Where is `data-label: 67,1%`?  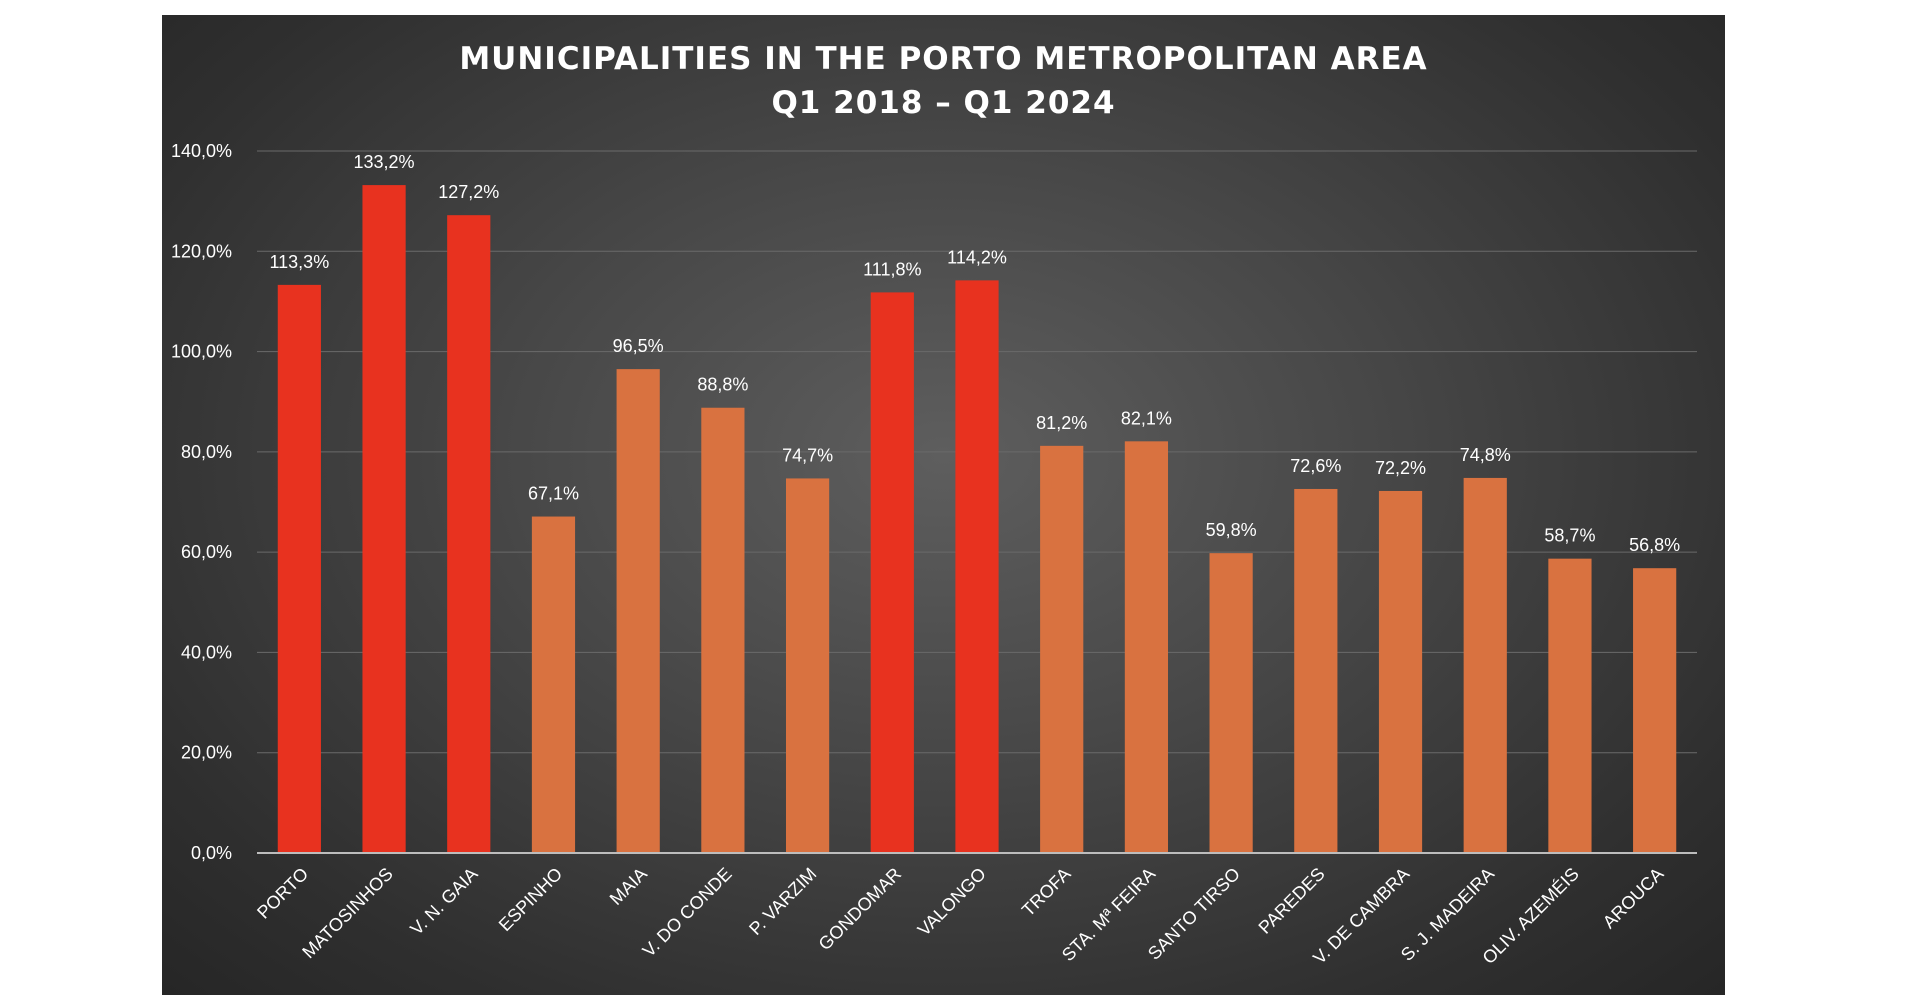
data-label: 67,1% is located at coordinates (553, 494).